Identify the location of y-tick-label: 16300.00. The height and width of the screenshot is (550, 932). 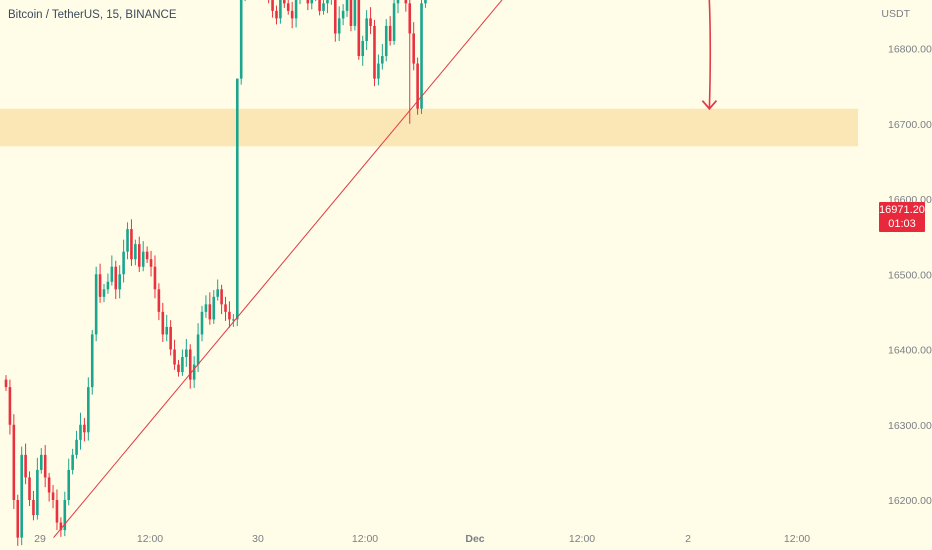
(910, 426).